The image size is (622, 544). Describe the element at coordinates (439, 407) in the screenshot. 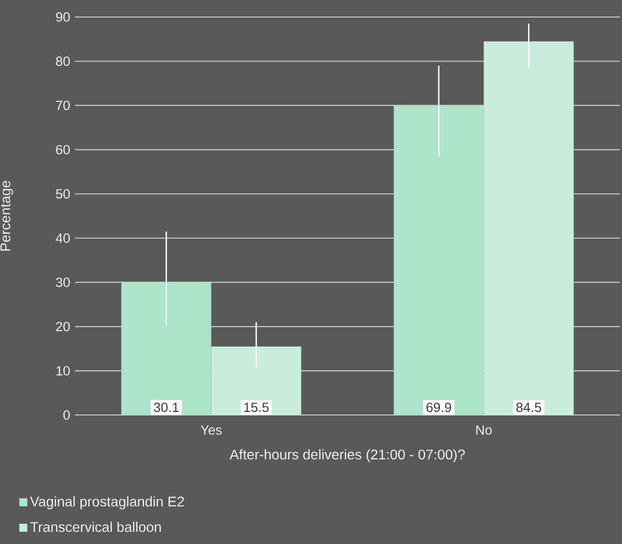

I see `data-label: 69.9` at that location.